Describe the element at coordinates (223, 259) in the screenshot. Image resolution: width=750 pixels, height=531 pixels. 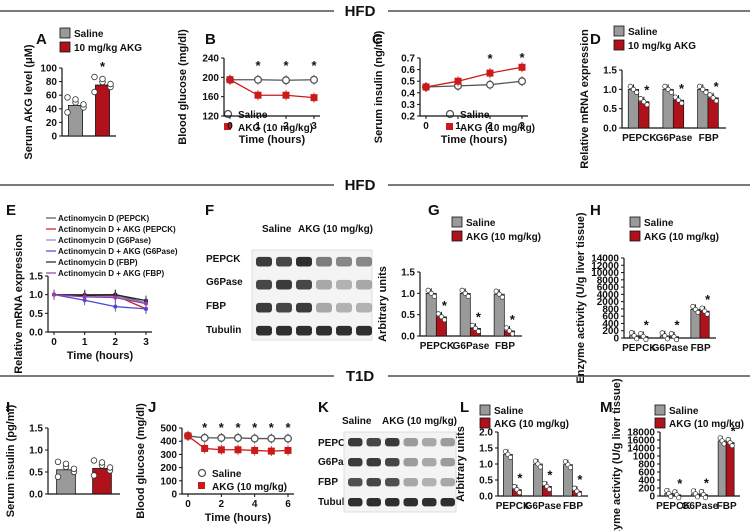
I see `blot-f-row-pepck: PEPCK` at that location.